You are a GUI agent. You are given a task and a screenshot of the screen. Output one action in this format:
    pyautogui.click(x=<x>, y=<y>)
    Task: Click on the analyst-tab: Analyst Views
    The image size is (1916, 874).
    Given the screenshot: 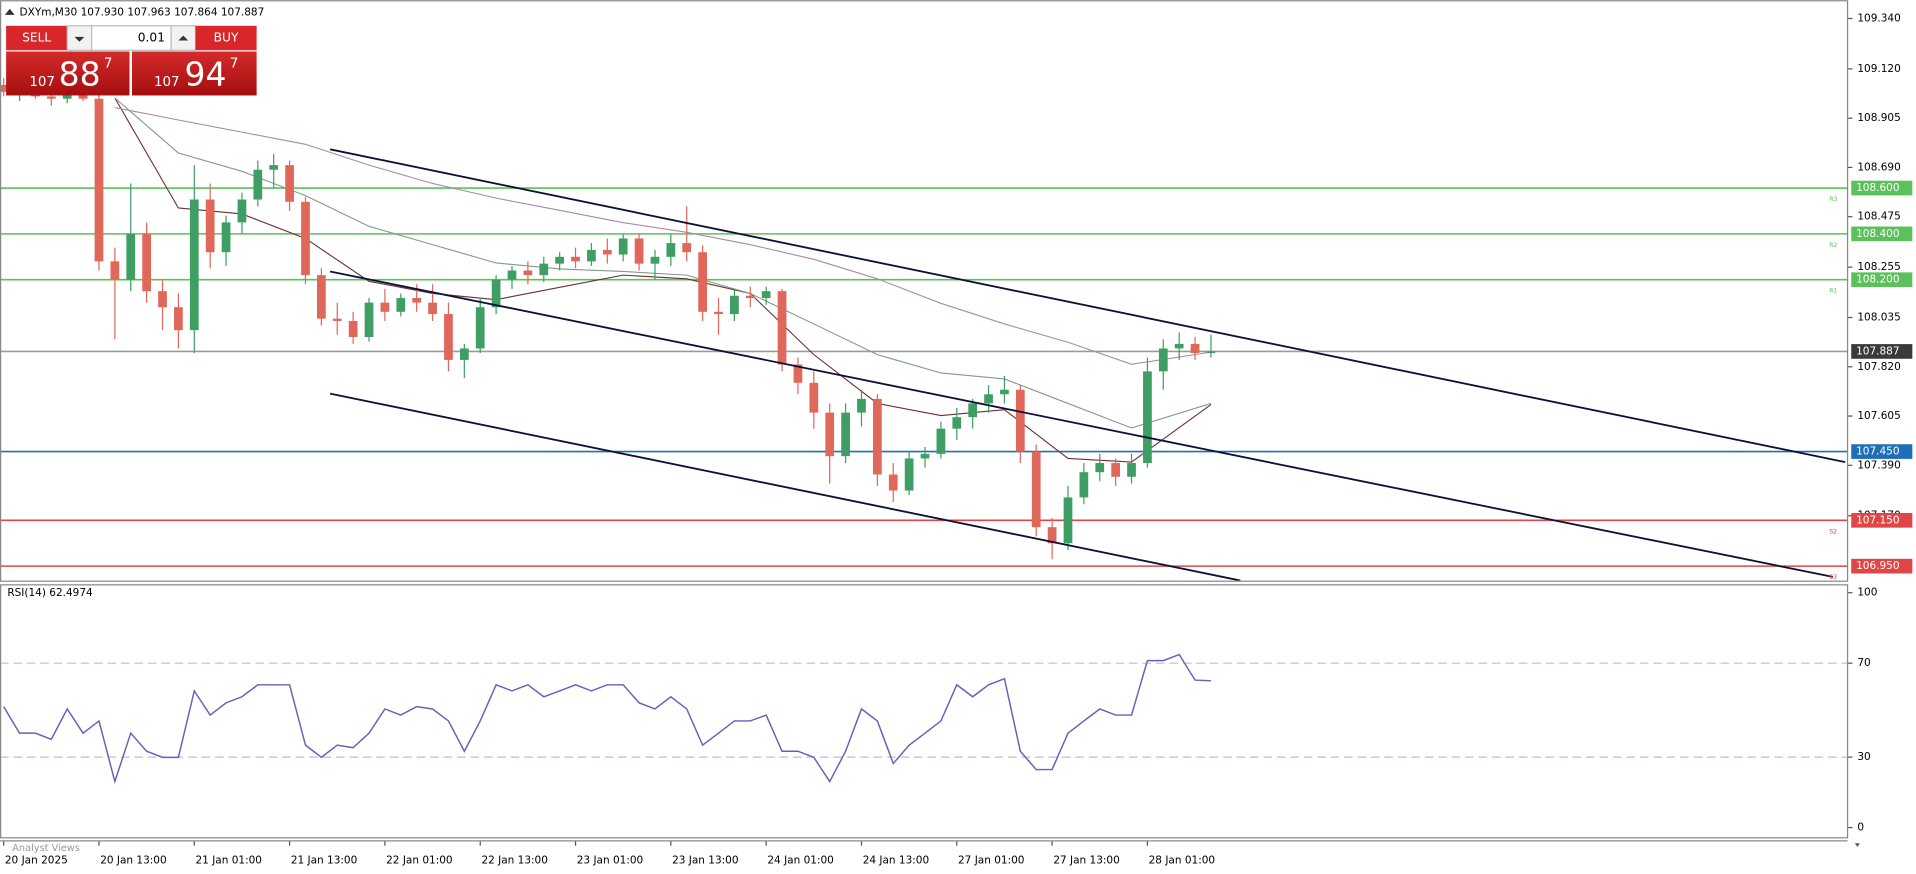 What is the action you would take?
    pyautogui.click(x=46, y=848)
    